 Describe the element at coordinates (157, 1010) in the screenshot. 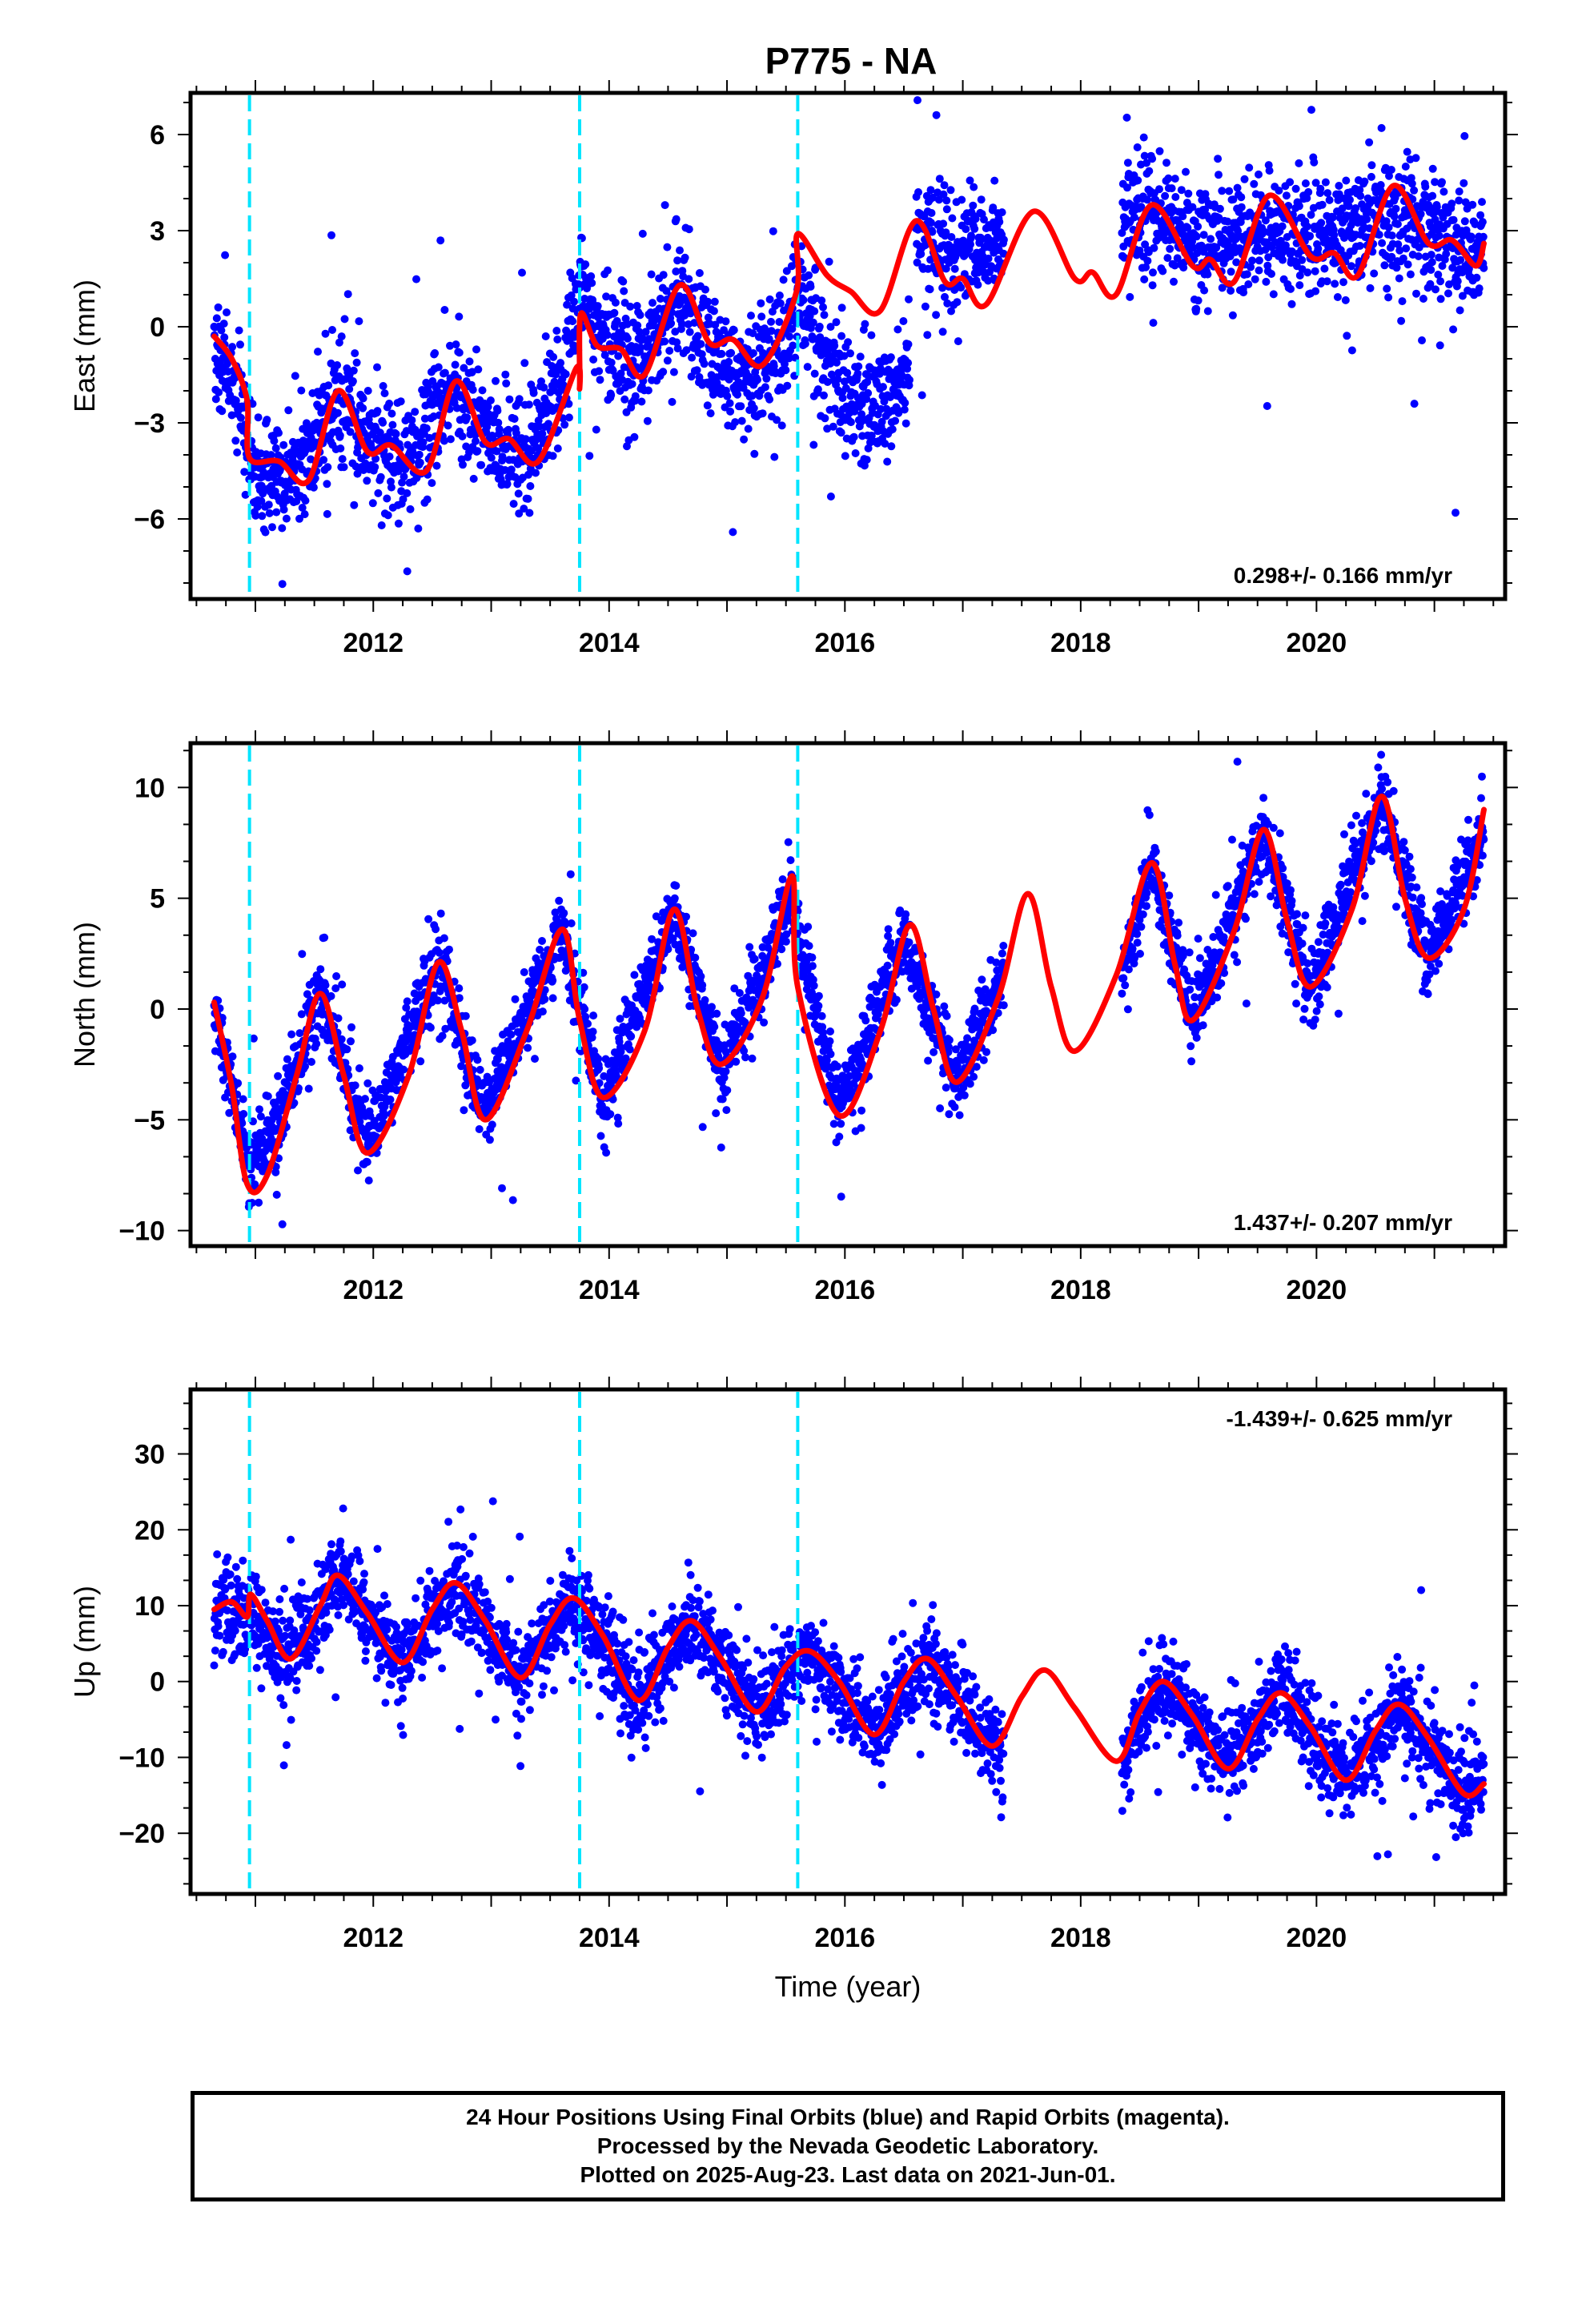

I see `y-tick-label: 0` at that location.